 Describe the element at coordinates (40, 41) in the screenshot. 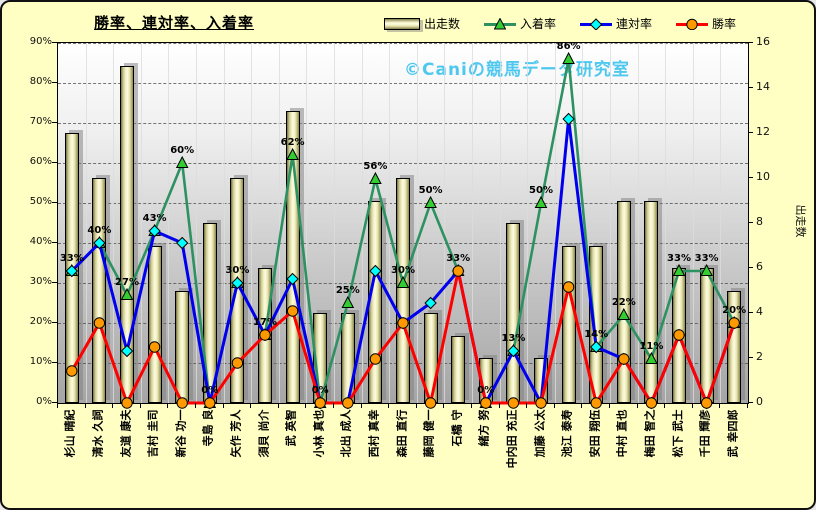

I see `y-axis-tick-label: 90%` at that location.